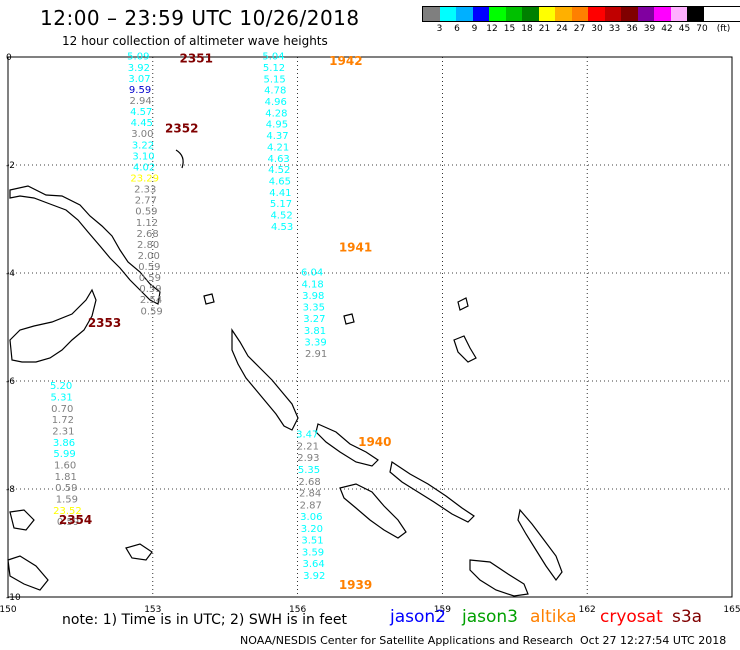 The width and height of the screenshot is (740, 650). What do you see at coordinates (62, 409) in the screenshot?
I see `wave-height-label: 0.70` at bounding box center [62, 409].